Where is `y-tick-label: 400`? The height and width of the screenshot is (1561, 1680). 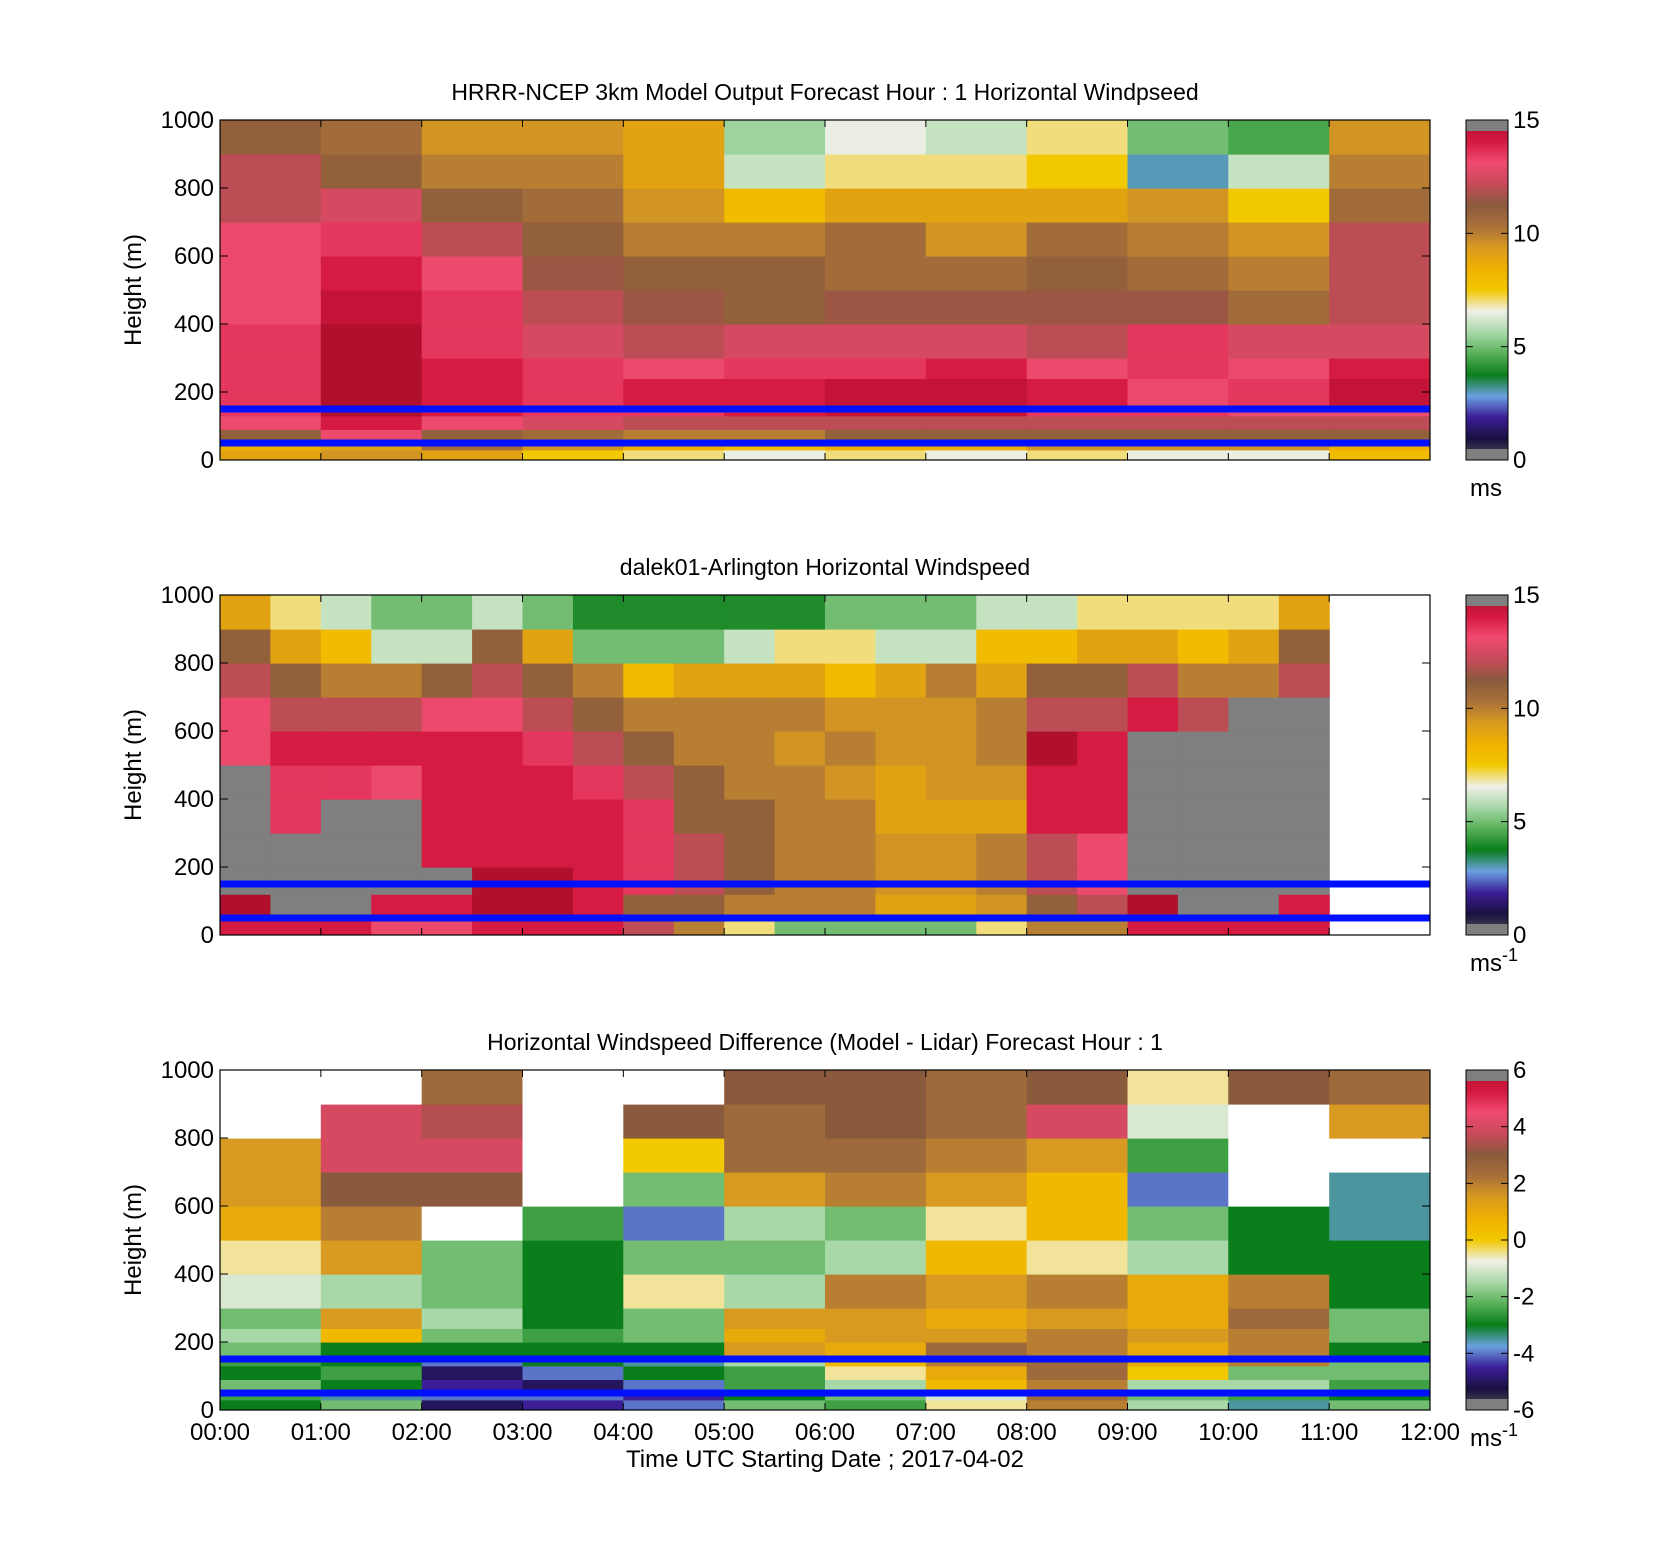
y-tick-label: 400 is located at coordinates (194, 324).